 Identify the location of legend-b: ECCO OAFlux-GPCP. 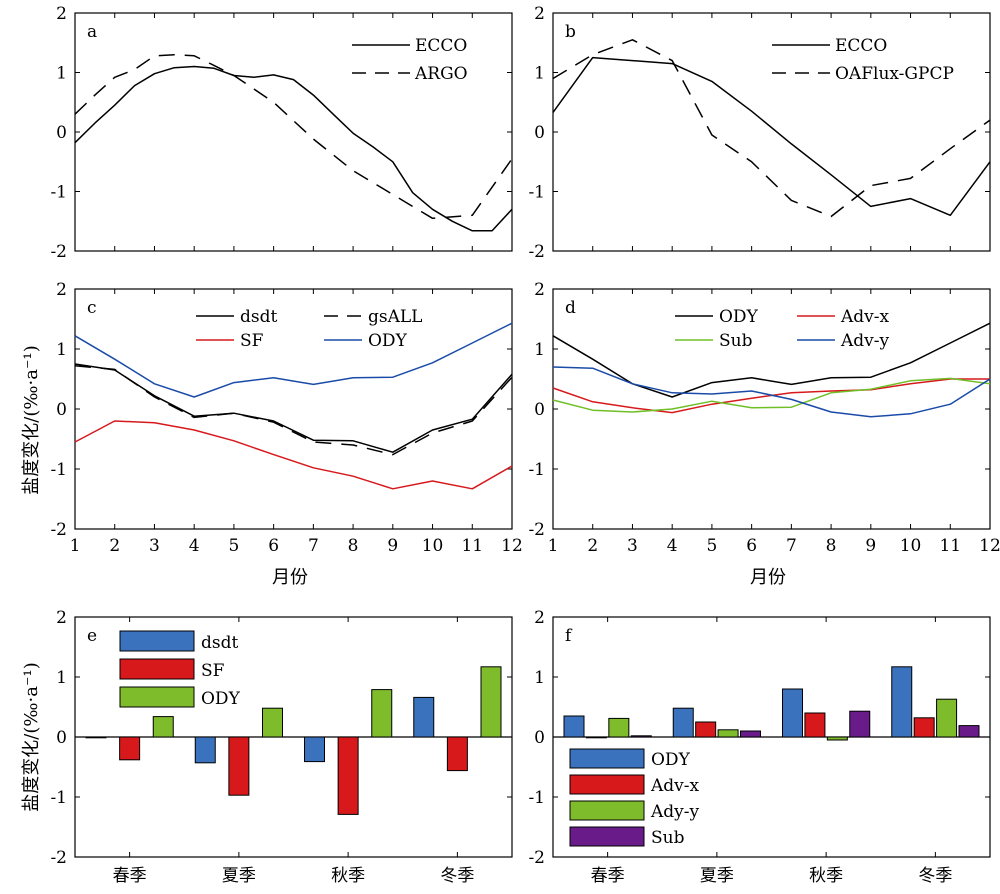
(863, 60).